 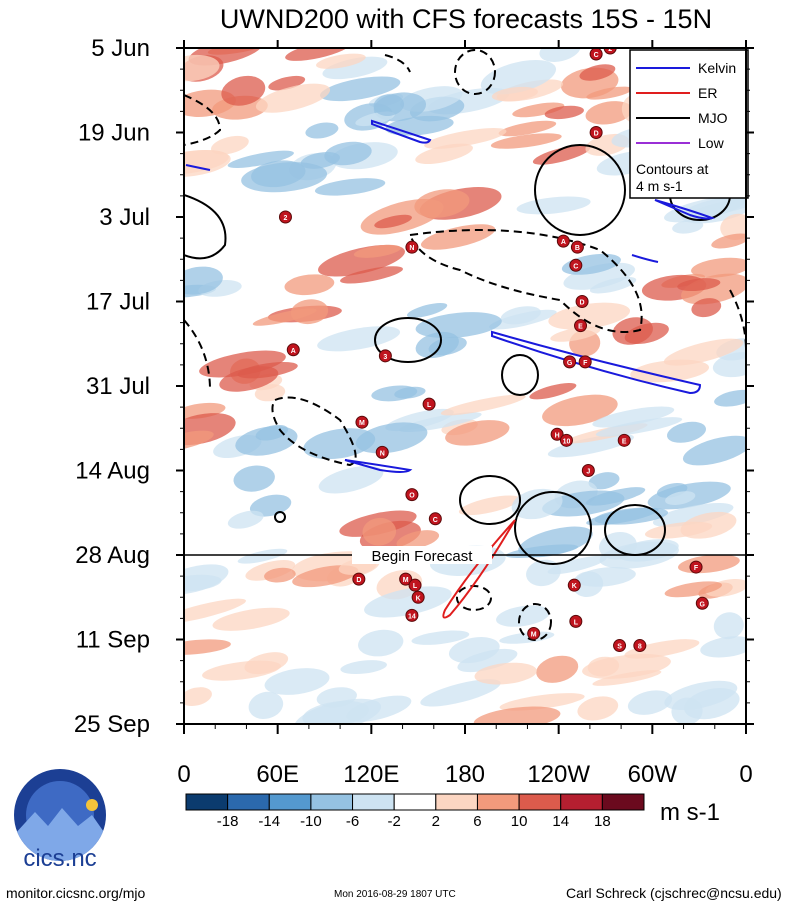 I want to click on footer-url: monitor.cicsnc.org/mjo, so click(x=75, y=893).